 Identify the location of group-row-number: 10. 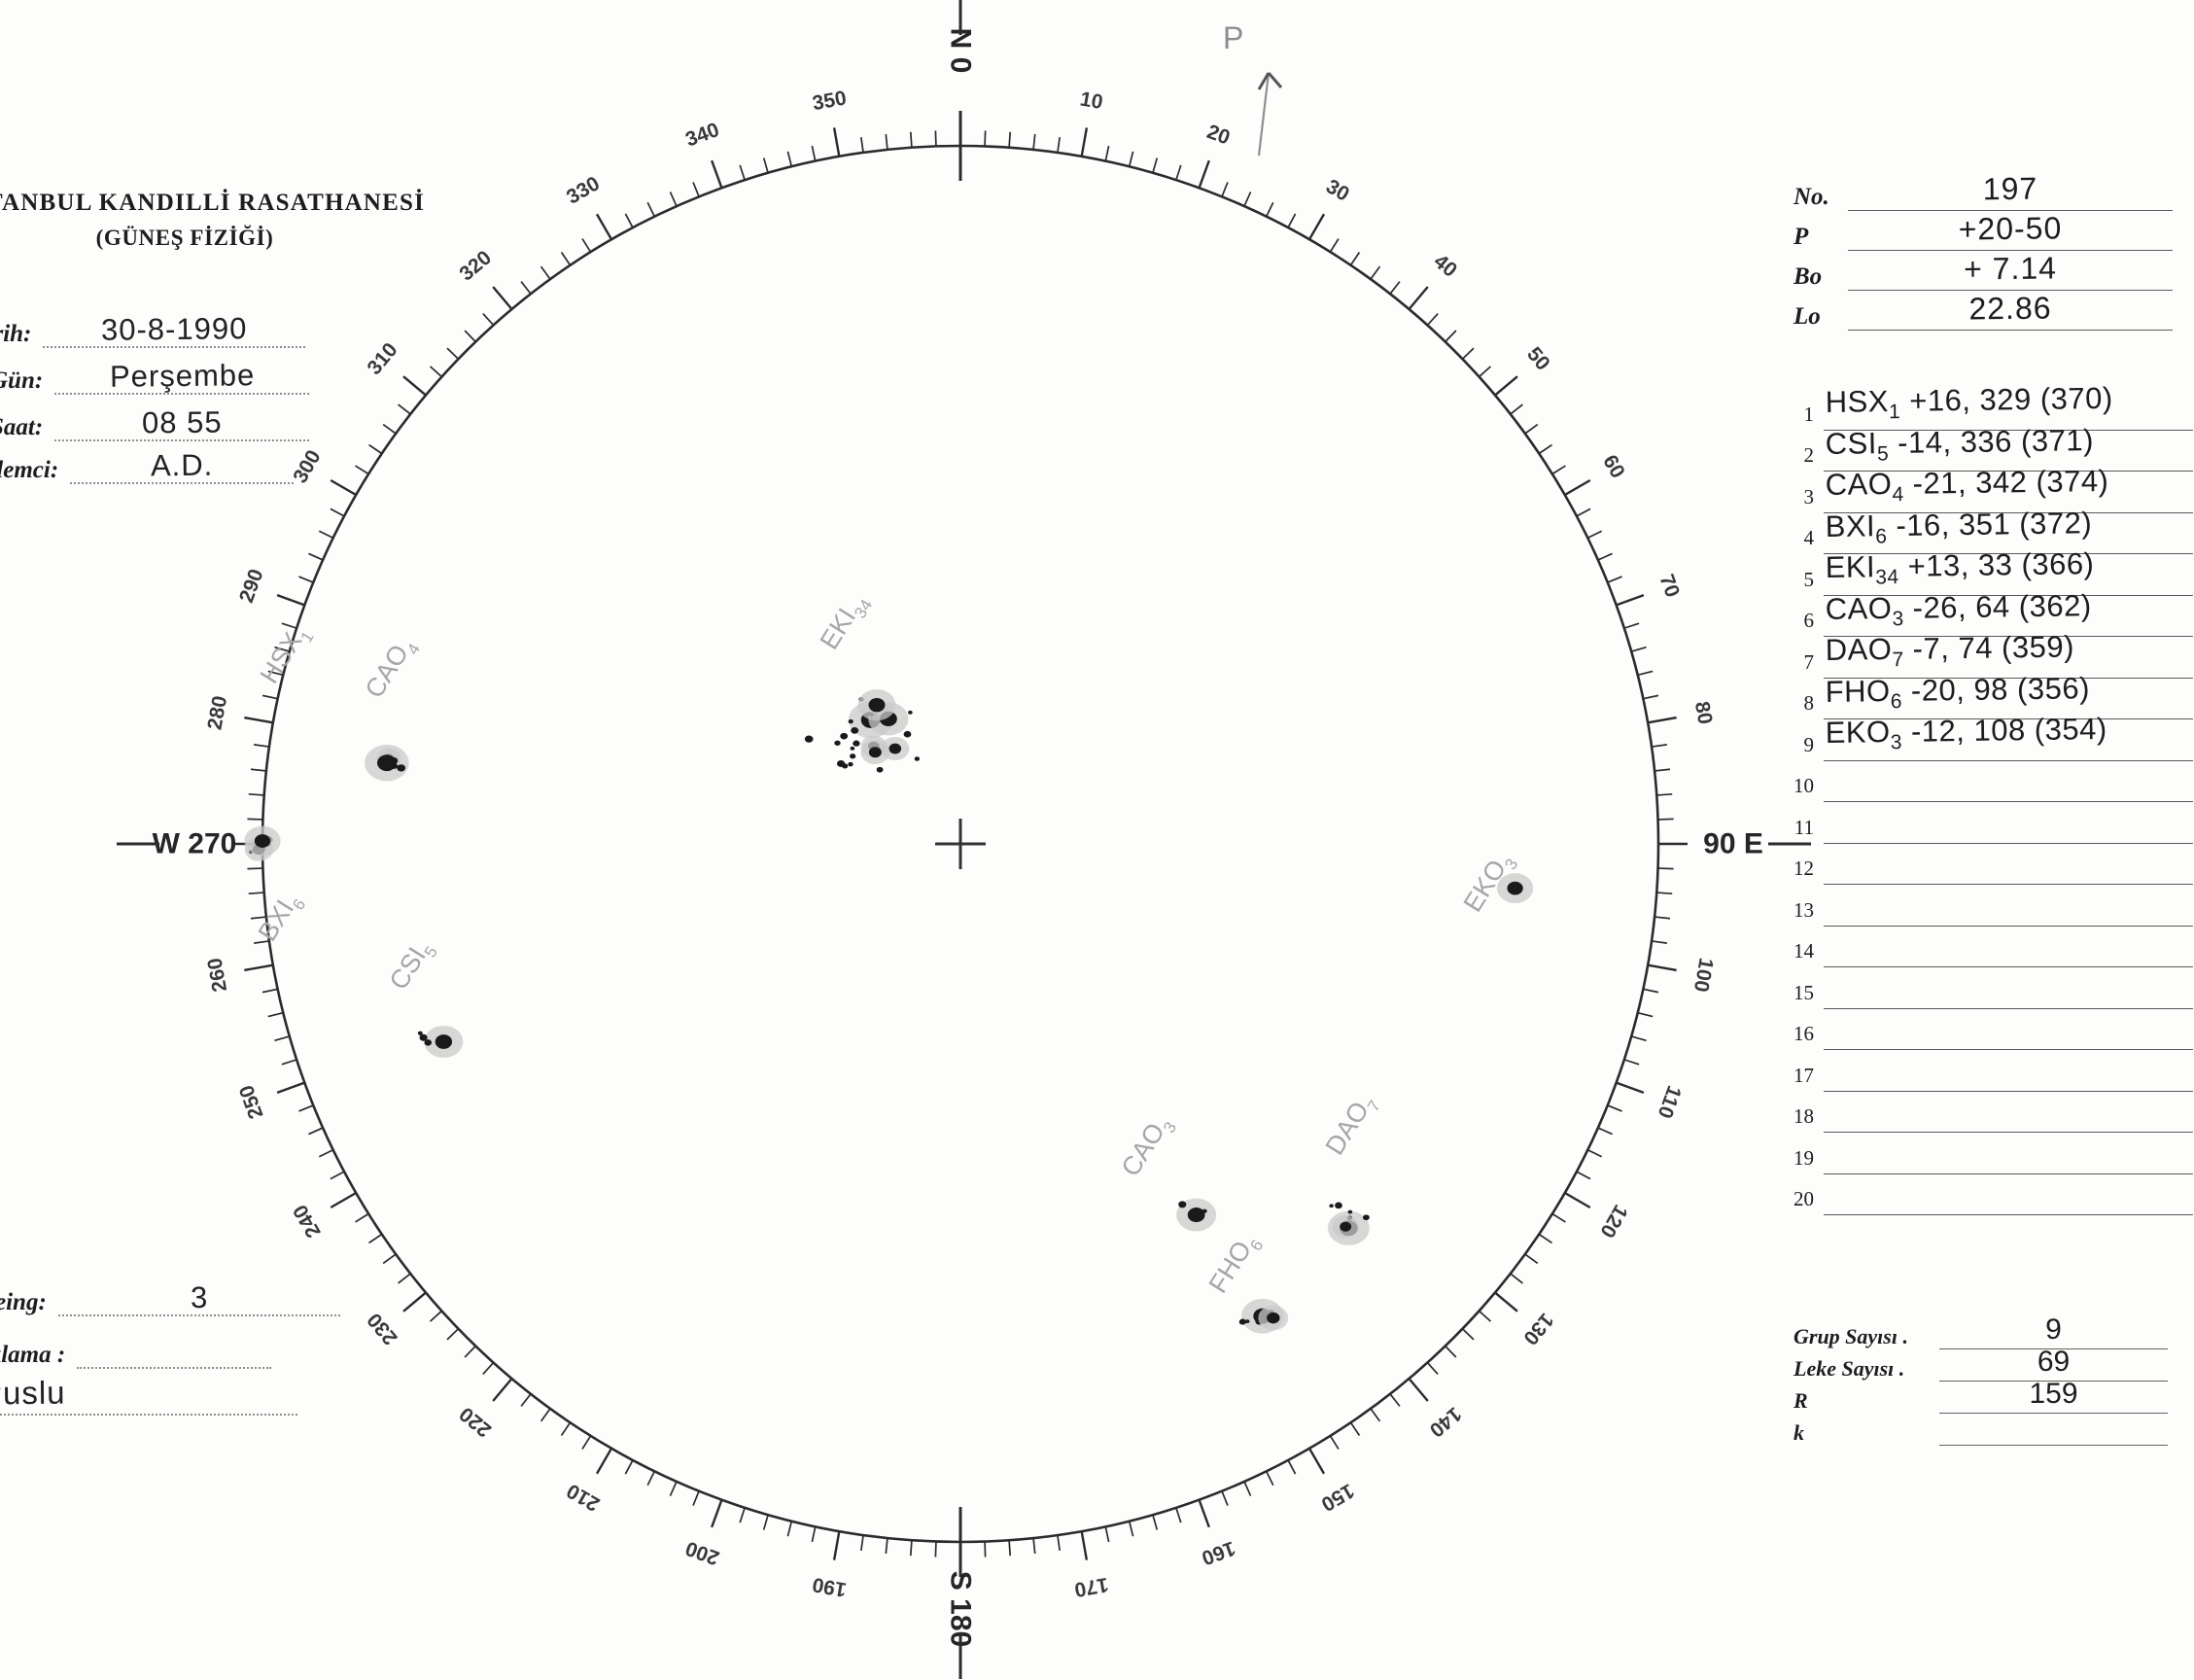
(1804, 785).